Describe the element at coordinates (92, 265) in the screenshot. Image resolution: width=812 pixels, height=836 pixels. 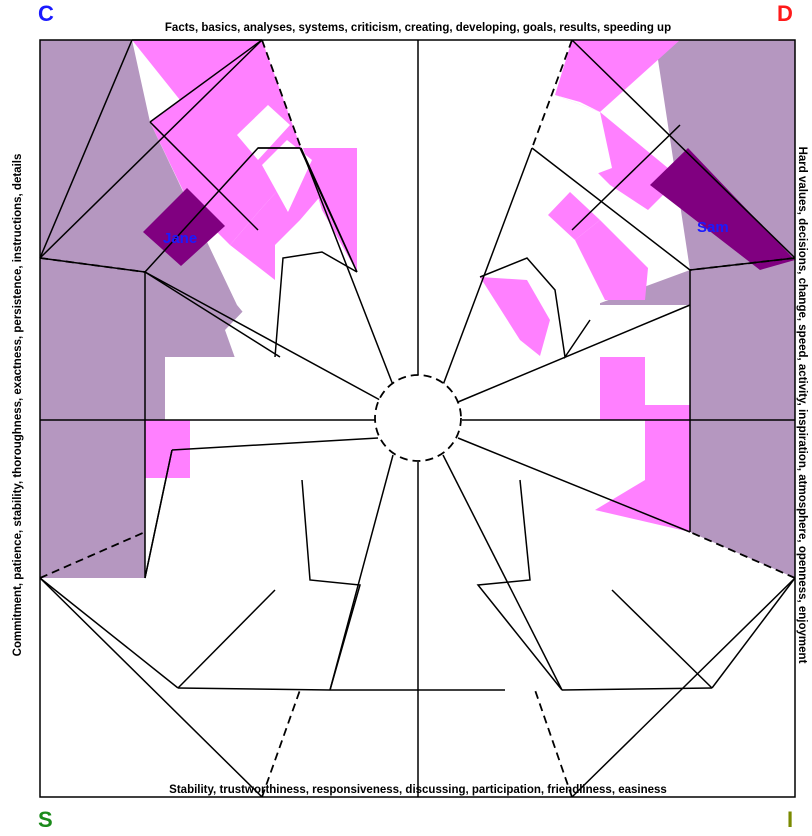
I see `dashed-c-left` at that location.